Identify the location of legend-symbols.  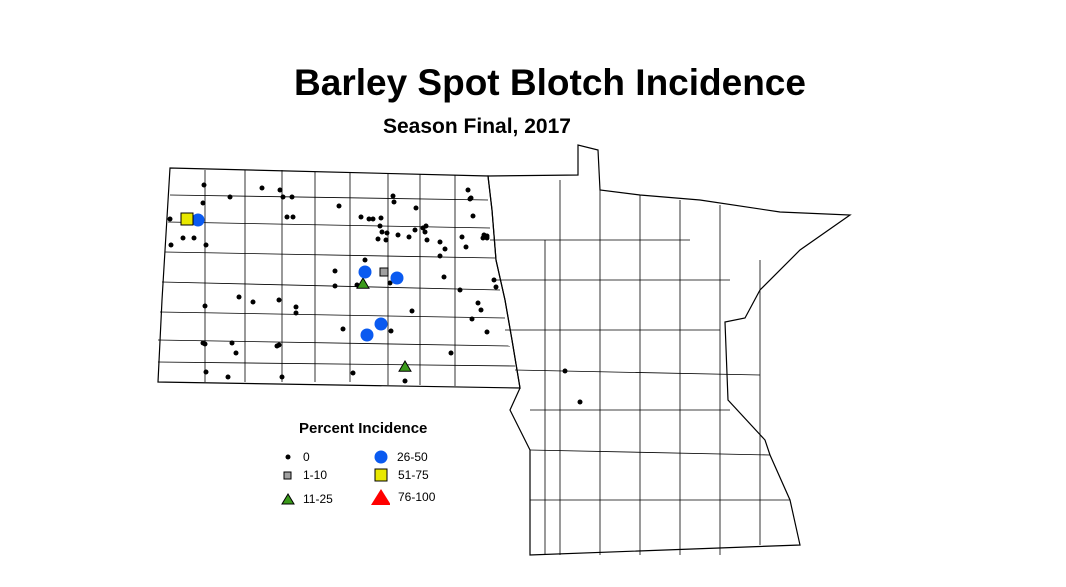
(335, 477).